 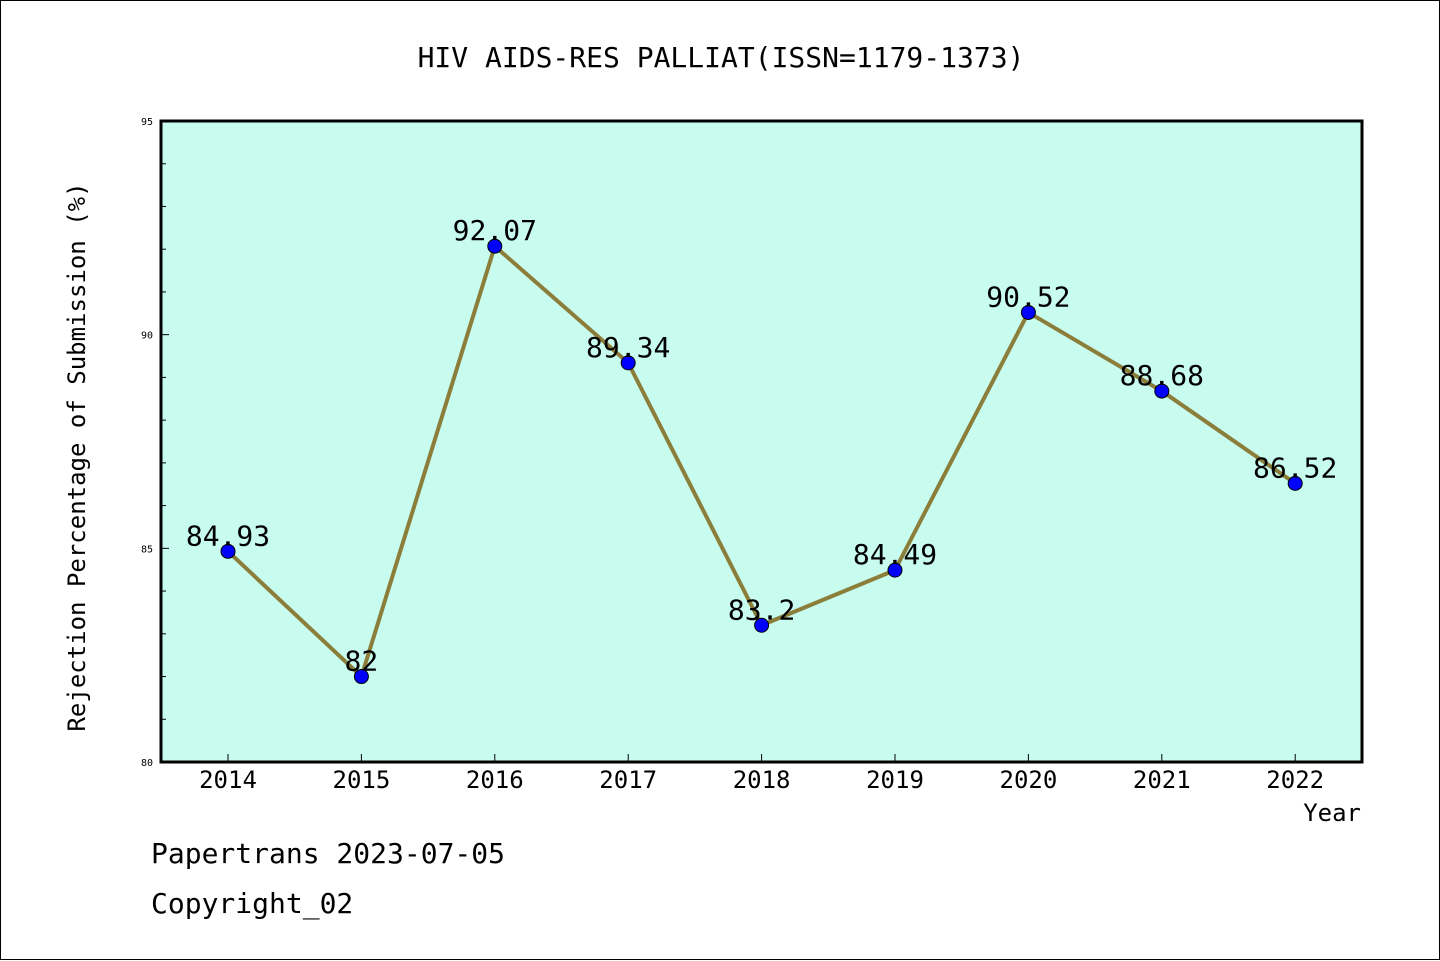 I want to click on x-tick-label: 2018, so click(x=762, y=780).